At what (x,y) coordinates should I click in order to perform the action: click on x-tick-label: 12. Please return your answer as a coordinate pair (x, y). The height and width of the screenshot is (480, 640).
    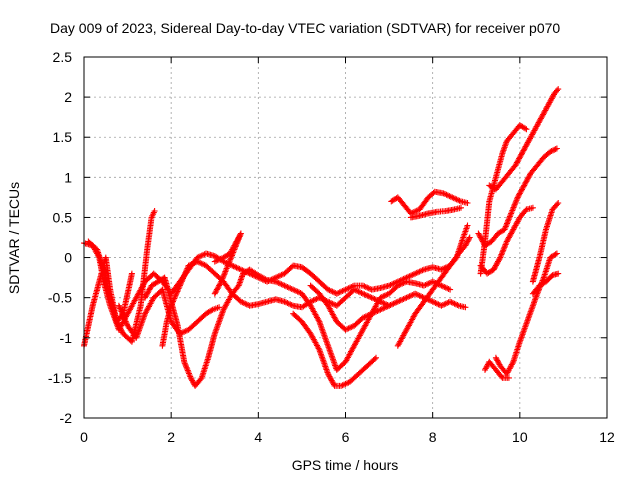
    Looking at the image, I should click on (607, 437).